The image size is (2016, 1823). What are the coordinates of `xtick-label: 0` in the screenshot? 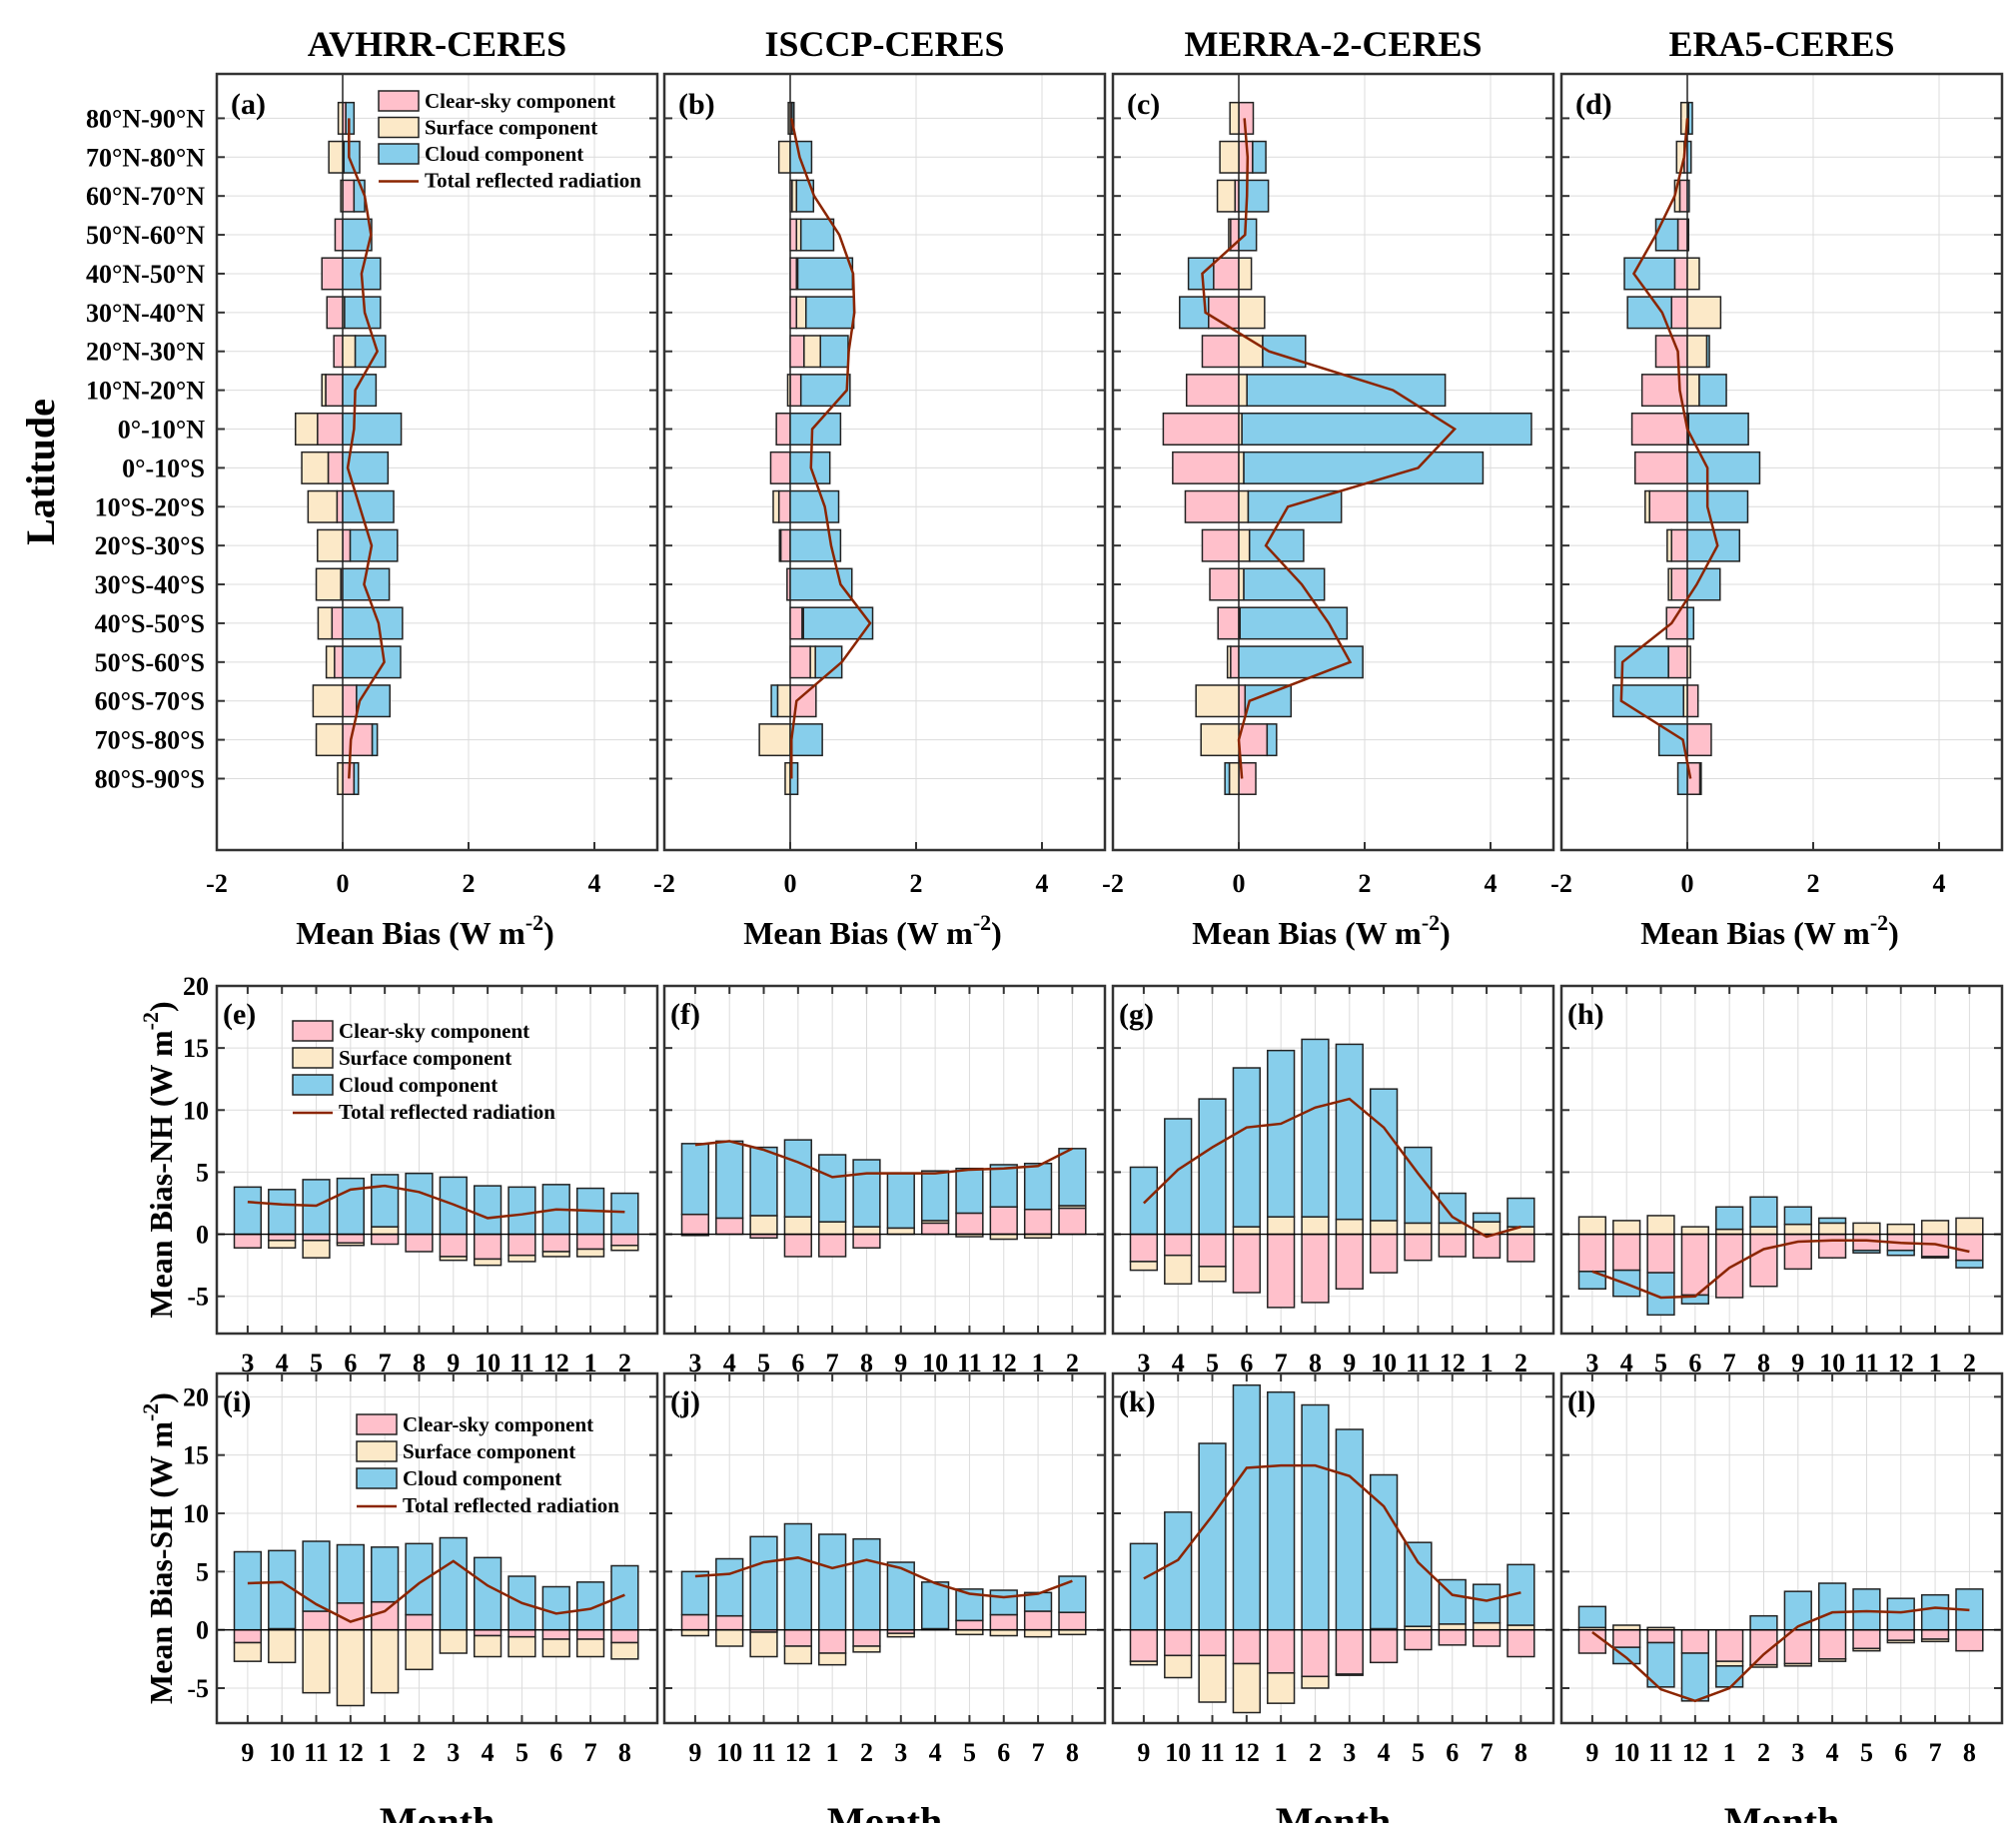 It's located at (1687, 883).